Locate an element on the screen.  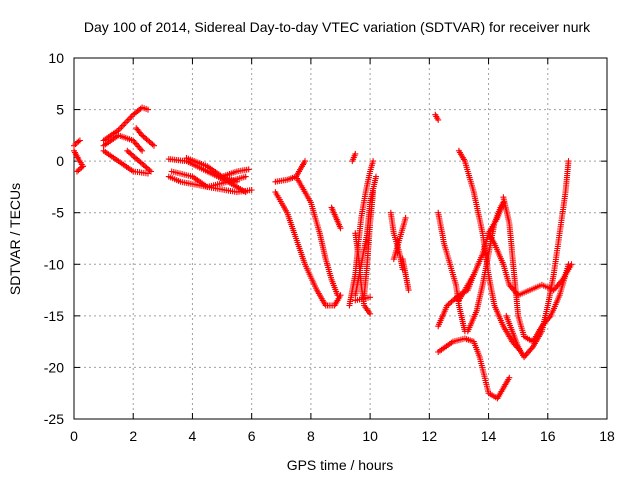
series-s18 is located at coordinates (354, 157).